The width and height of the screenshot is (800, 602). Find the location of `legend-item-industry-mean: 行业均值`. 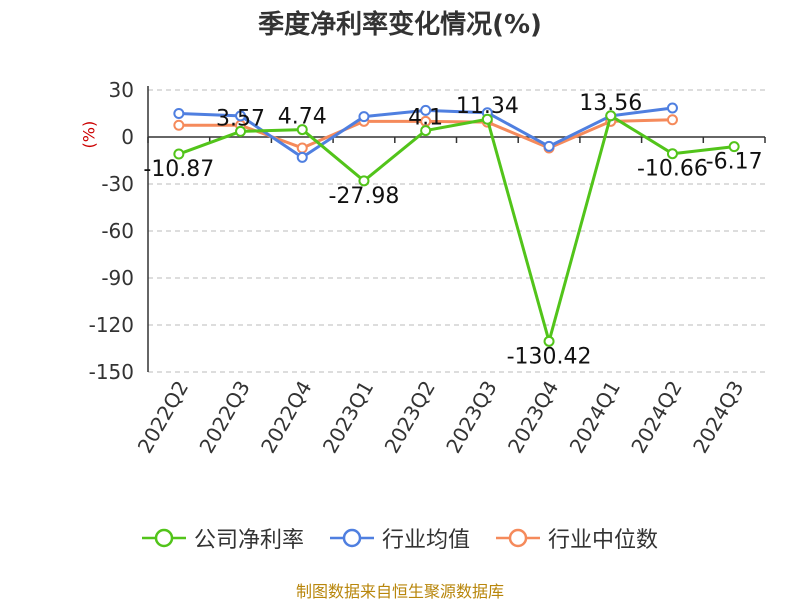

legend-item-industry-mean: 行业均值 is located at coordinates (399, 538).